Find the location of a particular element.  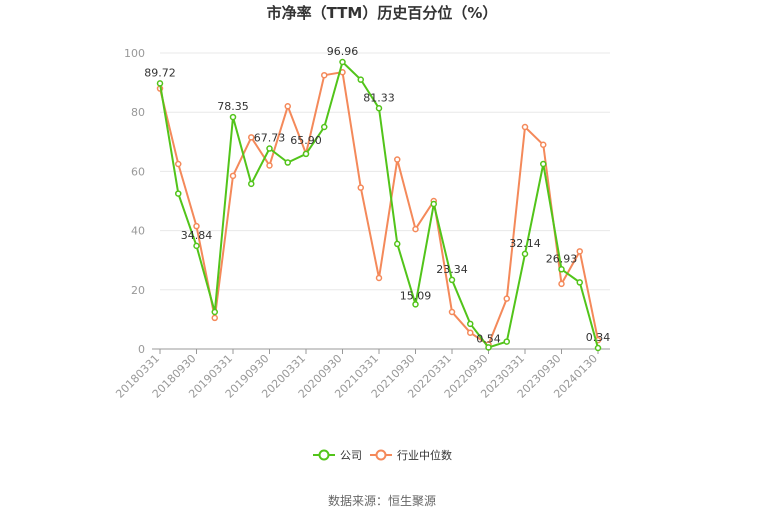

data-label: 26.93 is located at coordinates (562, 258).